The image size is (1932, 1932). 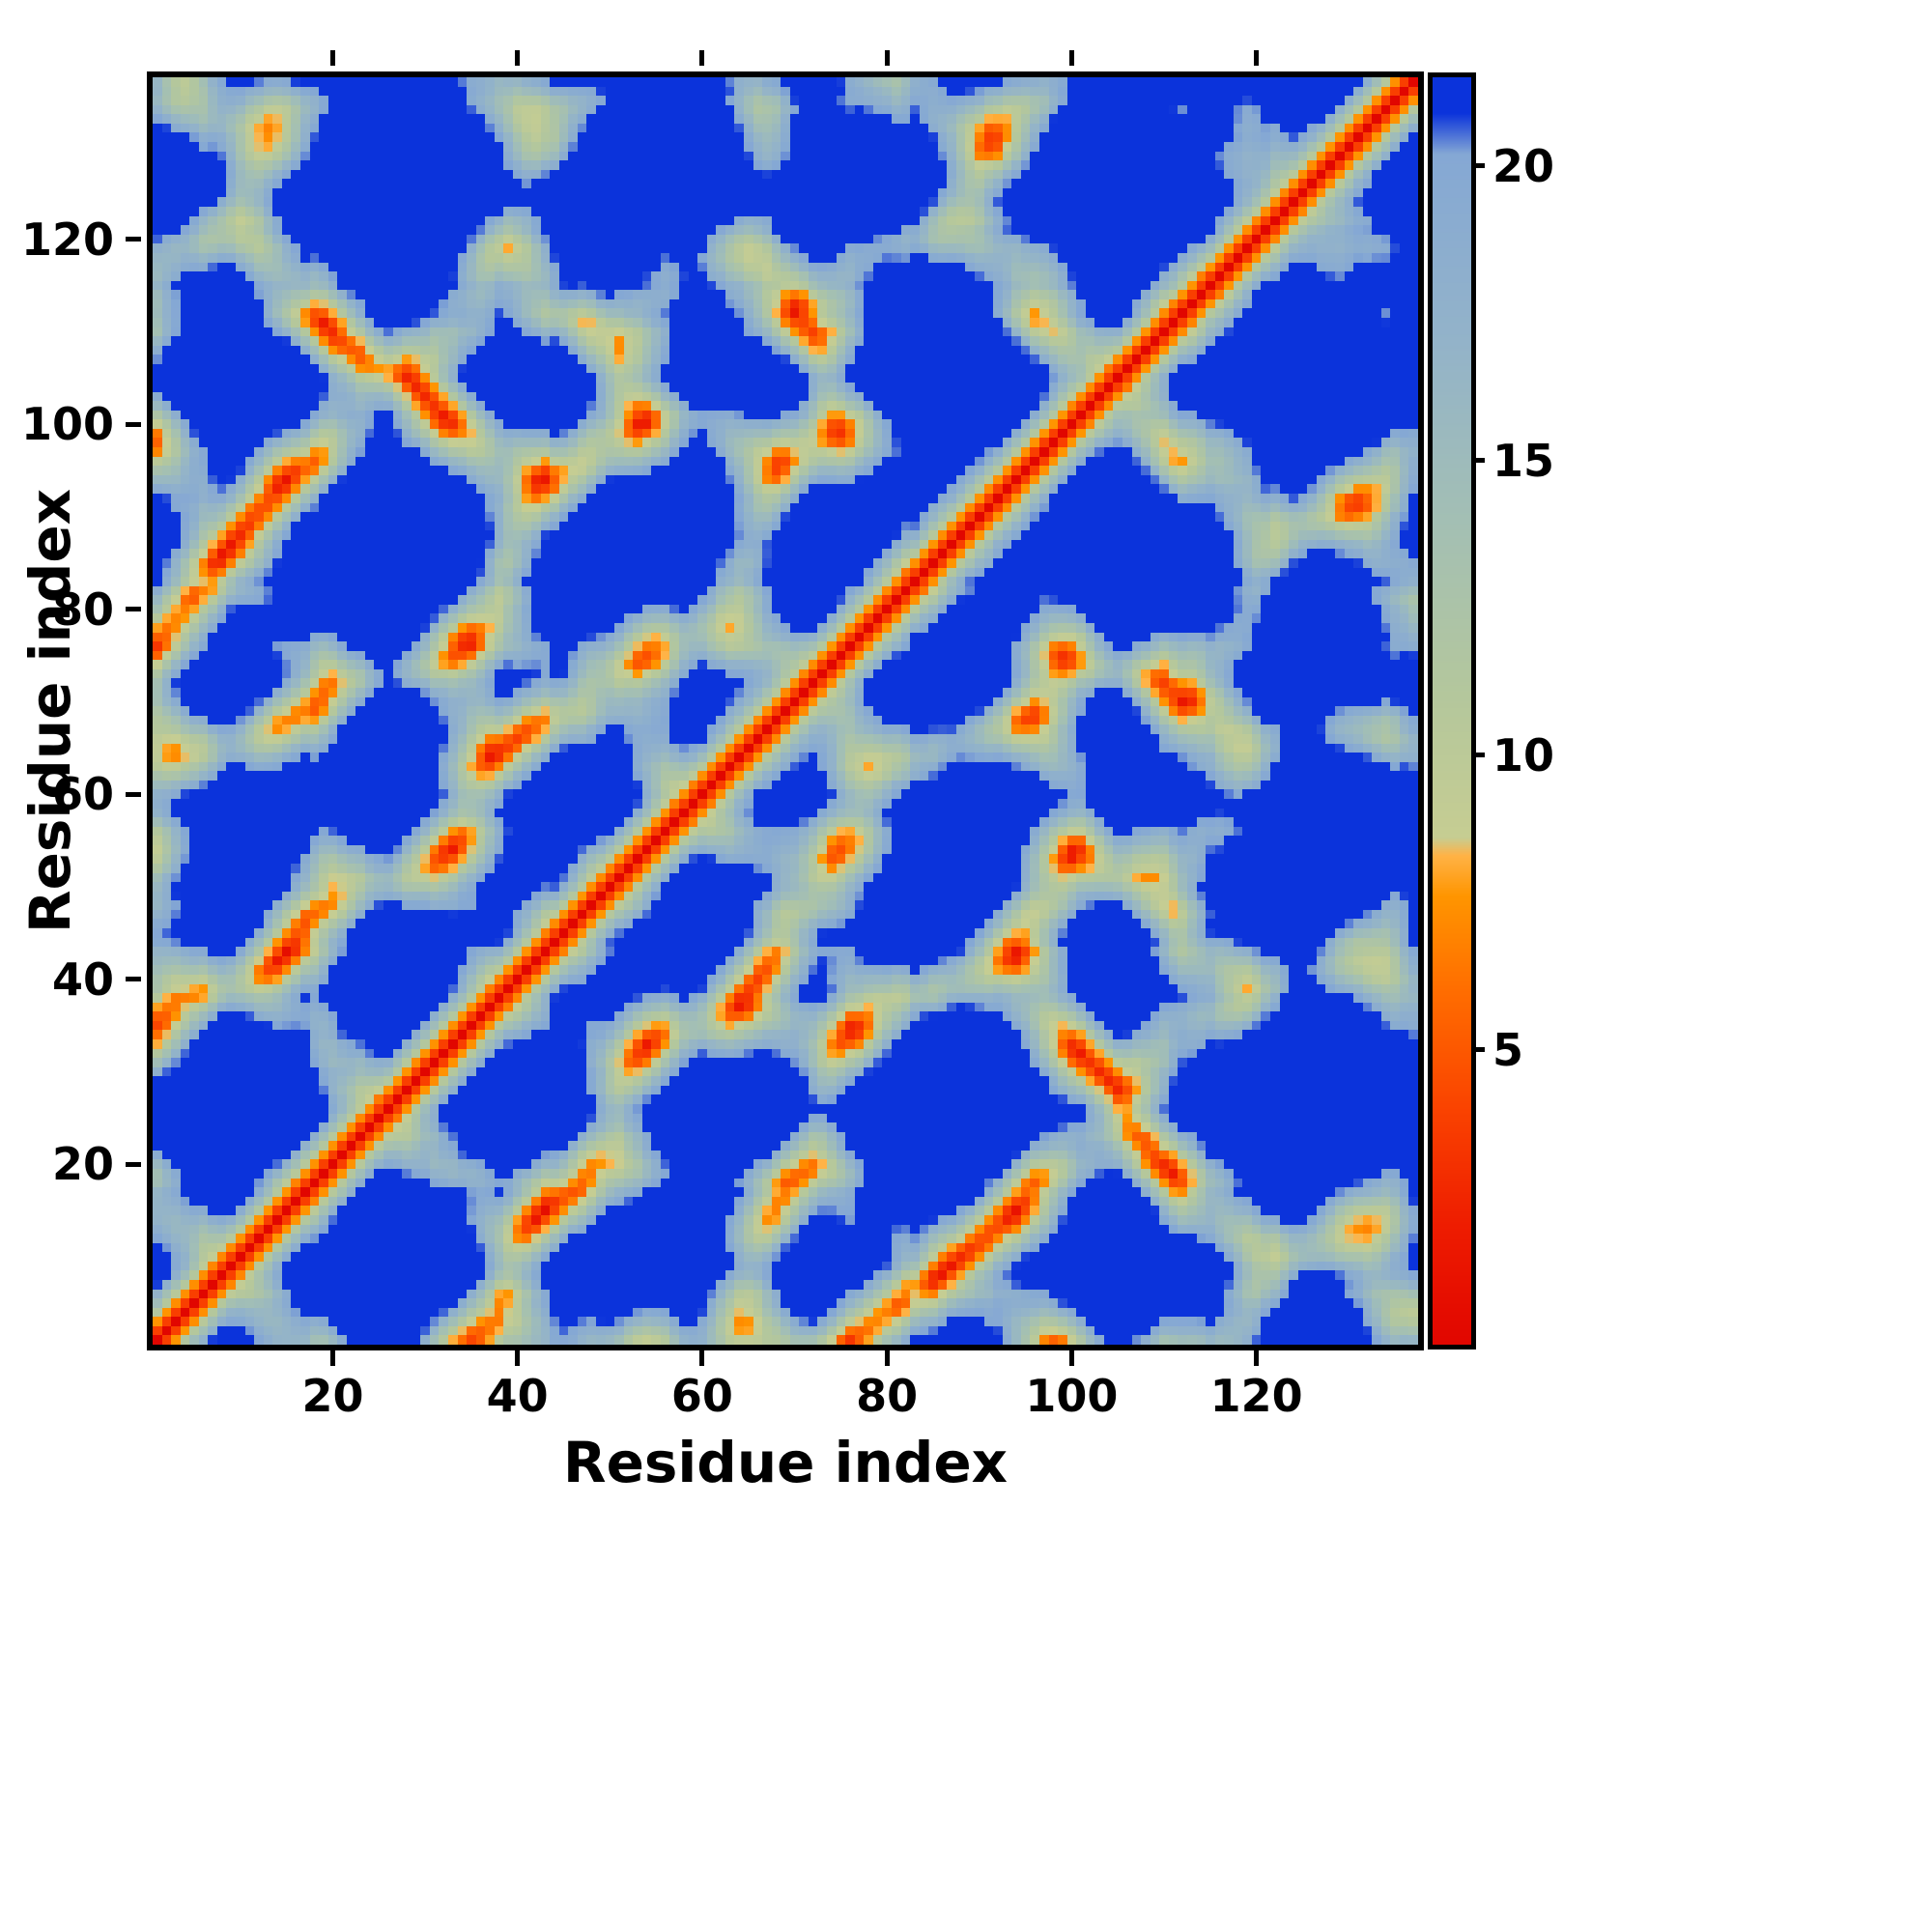 What do you see at coordinates (67, 239) in the screenshot?
I see `y-tick-label: 120` at bounding box center [67, 239].